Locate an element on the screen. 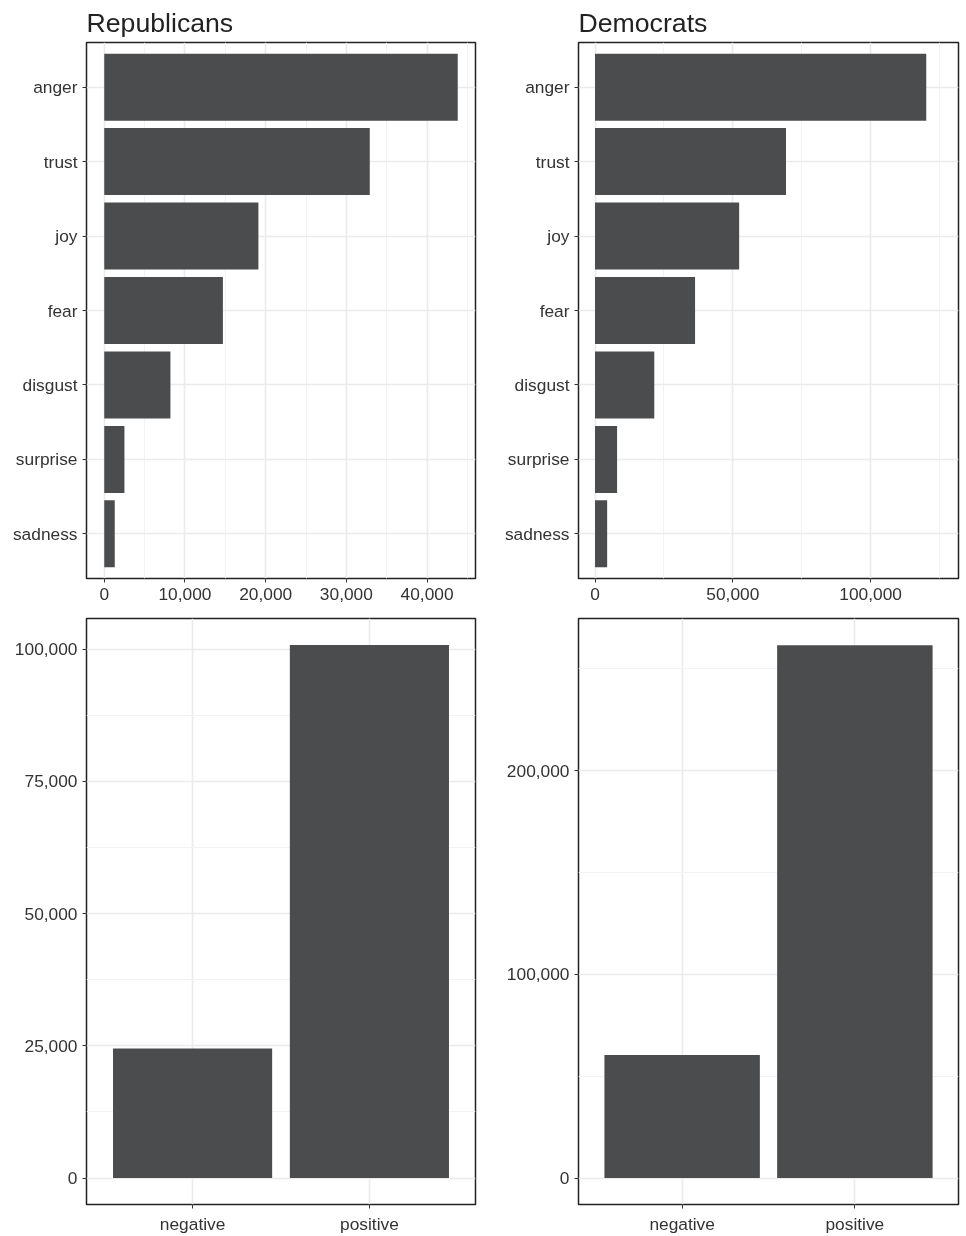 This screenshot has width=966, height=1236. chart-title: Democrats is located at coordinates (643, 22).